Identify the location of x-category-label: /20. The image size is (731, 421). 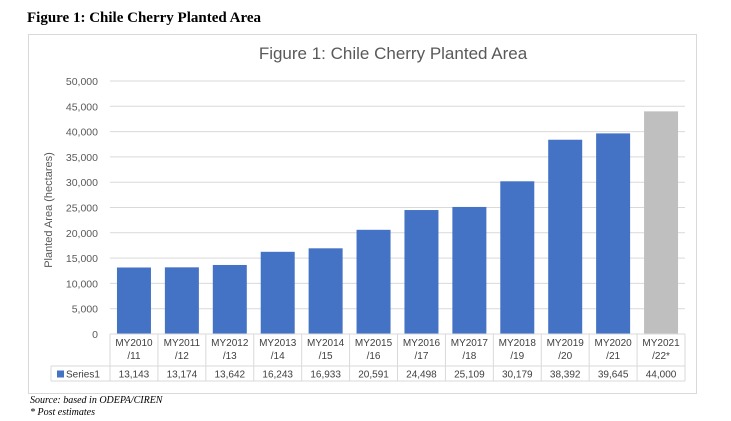
(565, 356).